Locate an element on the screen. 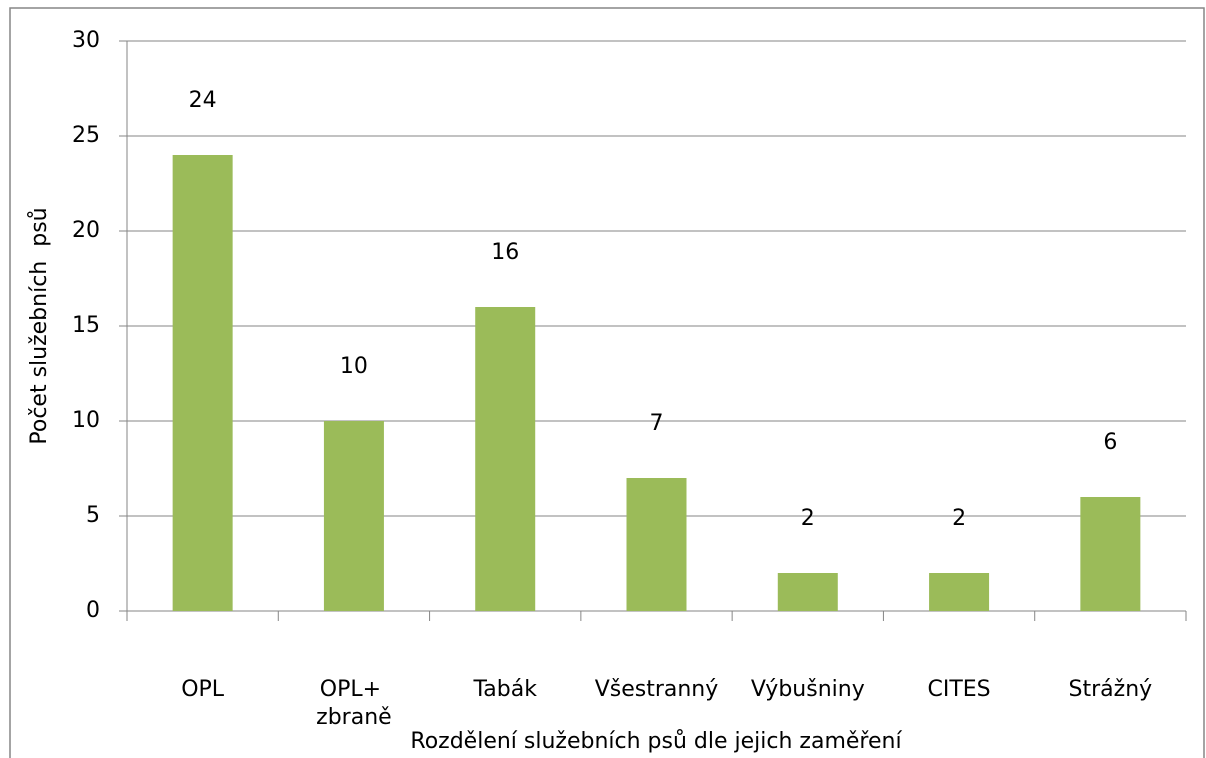 The width and height of the screenshot is (1206, 758). x-tick-label: CITES is located at coordinates (958, 689).